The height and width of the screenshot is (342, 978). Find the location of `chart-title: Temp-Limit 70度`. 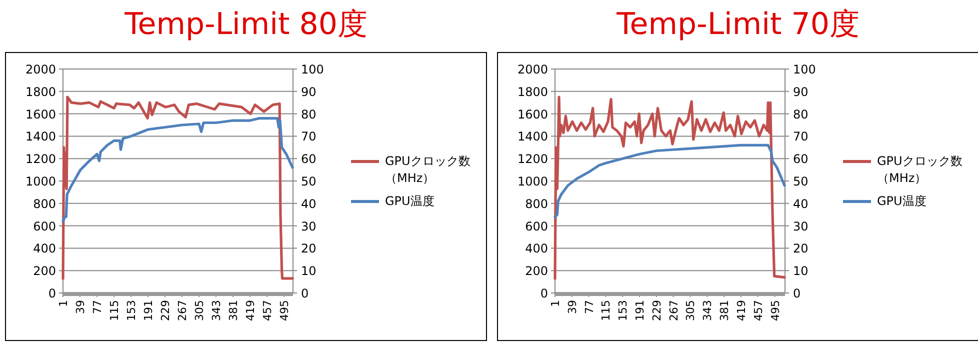

chart-title: Temp-Limit 70度 is located at coordinates (738, 25).